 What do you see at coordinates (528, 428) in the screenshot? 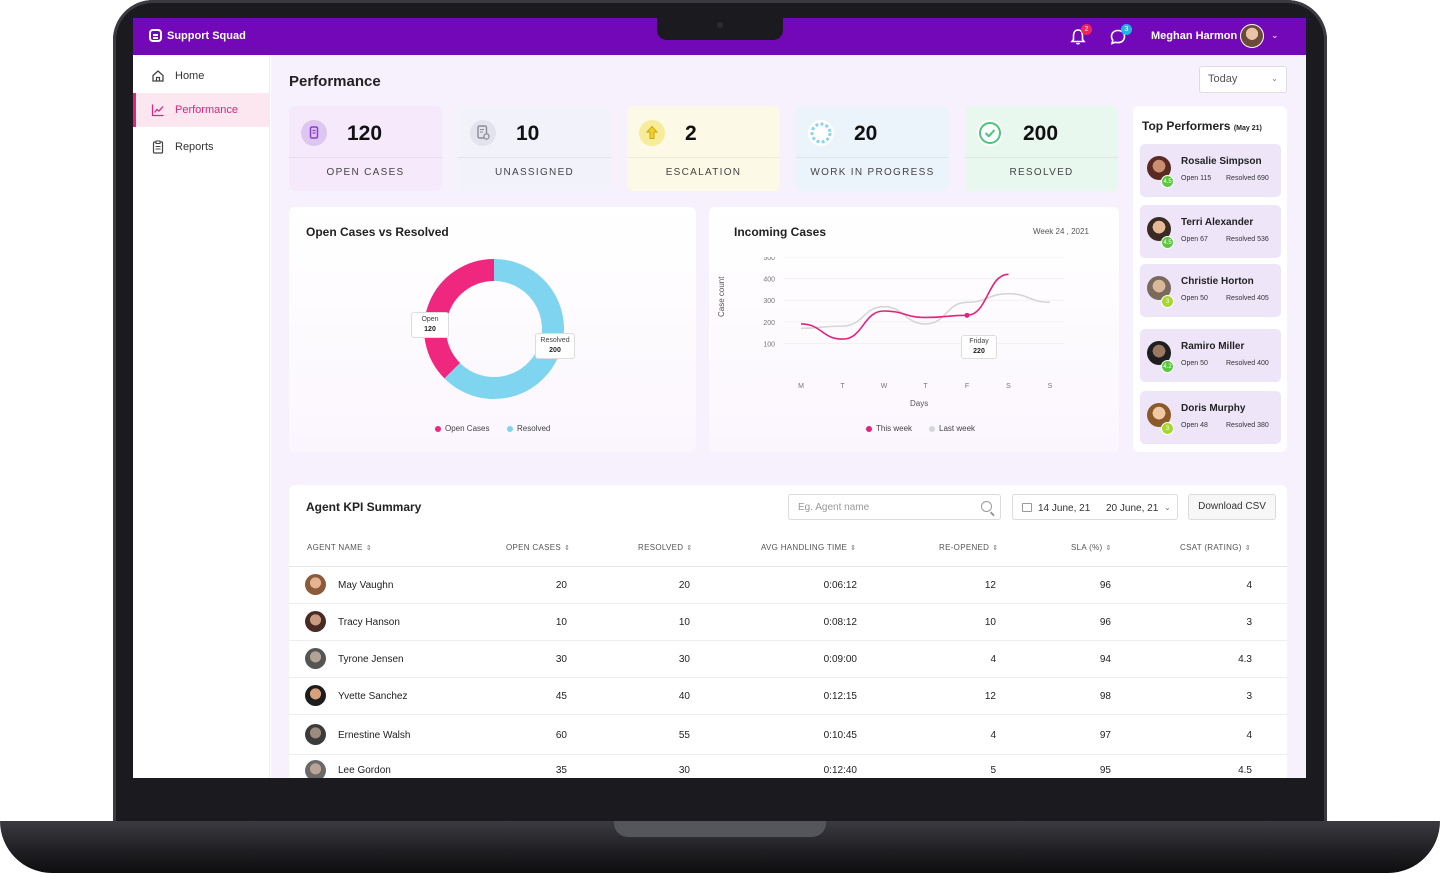
I see `legend-resolved: Resolved` at bounding box center [528, 428].